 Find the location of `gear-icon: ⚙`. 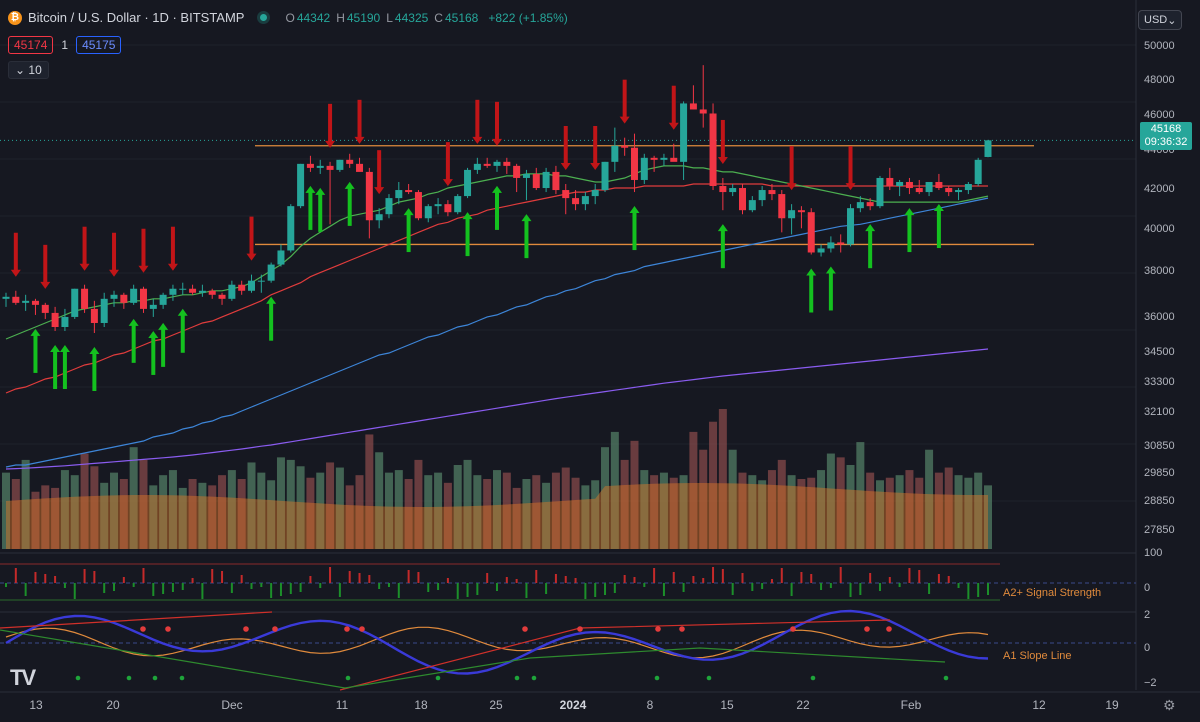

gear-icon: ⚙ is located at coordinates (1169, 705).